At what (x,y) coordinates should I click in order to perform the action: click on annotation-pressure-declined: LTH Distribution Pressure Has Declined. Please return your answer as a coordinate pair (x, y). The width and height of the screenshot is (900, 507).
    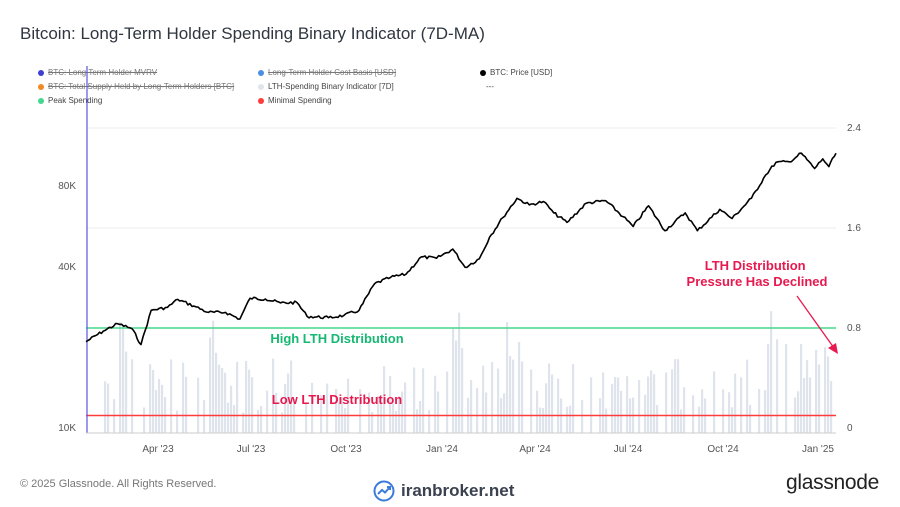
    Looking at the image, I should click on (757, 273).